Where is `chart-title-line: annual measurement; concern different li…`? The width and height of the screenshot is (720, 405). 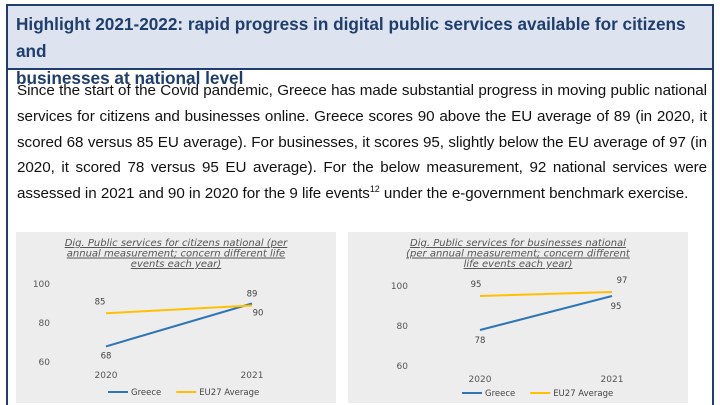 chart-title-line: annual measurement; concern different li… is located at coordinates (176, 254).